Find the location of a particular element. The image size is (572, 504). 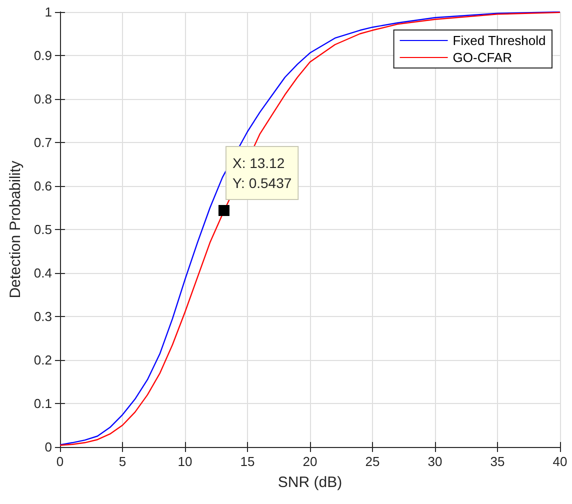

x-tick-label: 10 is located at coordinates (185, 461).